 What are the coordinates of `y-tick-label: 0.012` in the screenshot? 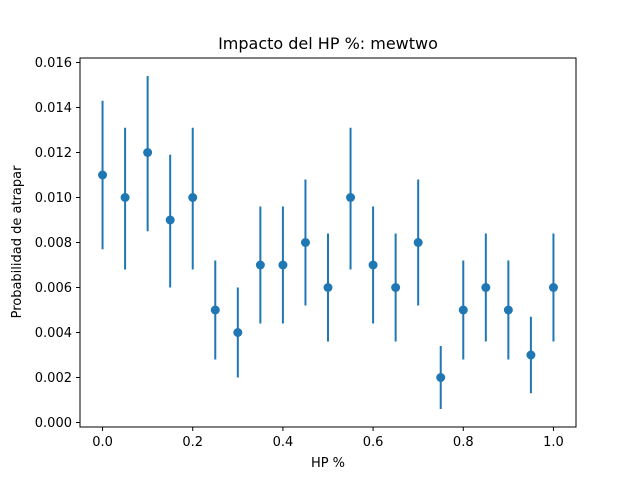 It's located at (53, 153).